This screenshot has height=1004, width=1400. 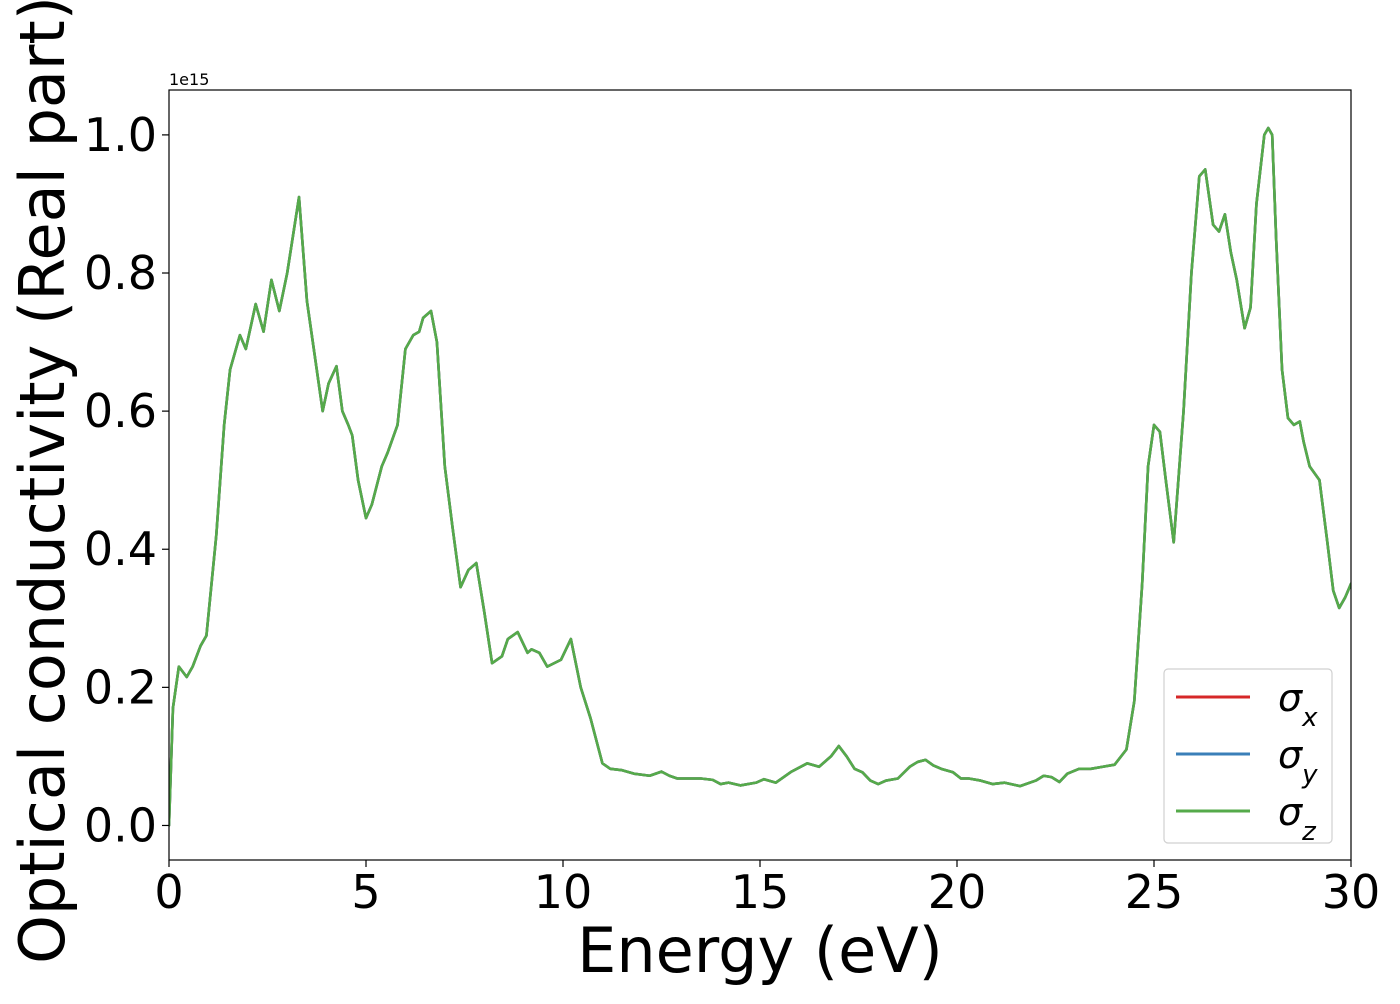 I want to click on x-tick-label: 0, so click(x=168, y=892).